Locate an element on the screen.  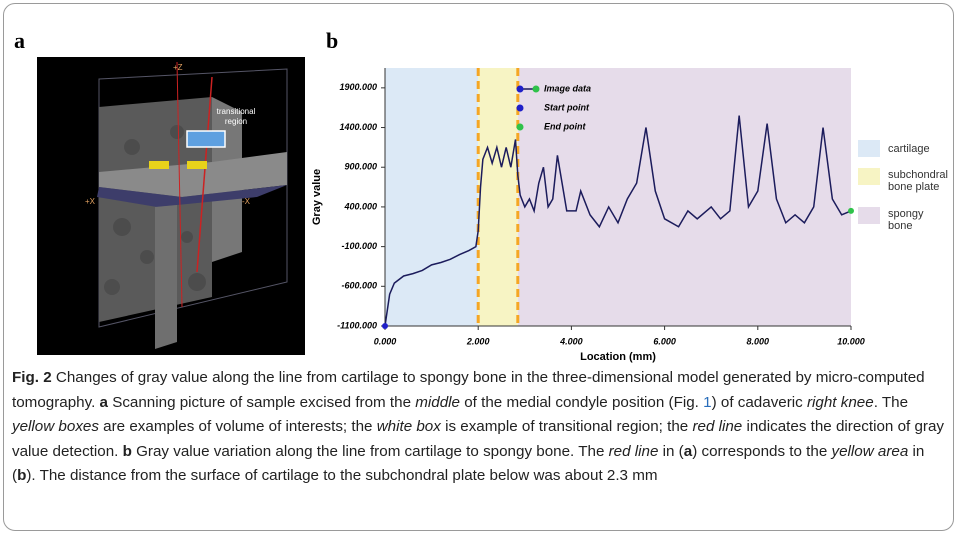
x-tick-label: 0.000 is located at coordinates (385, 341).